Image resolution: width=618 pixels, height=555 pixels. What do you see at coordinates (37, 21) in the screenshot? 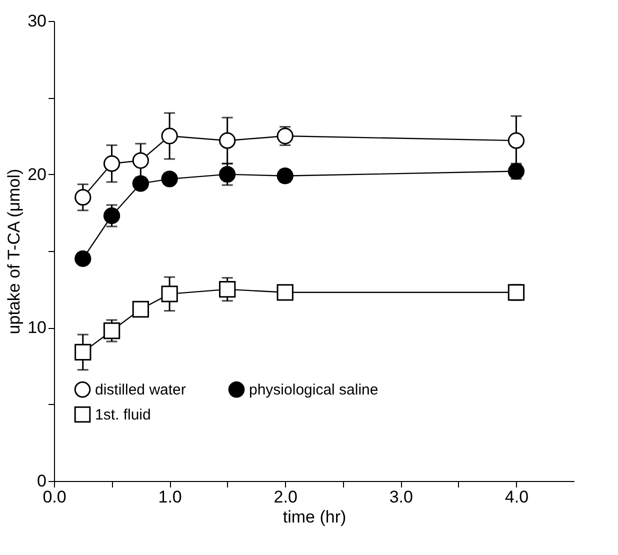
I see `y-tick-label: 30` at bounding box center [37, 21].